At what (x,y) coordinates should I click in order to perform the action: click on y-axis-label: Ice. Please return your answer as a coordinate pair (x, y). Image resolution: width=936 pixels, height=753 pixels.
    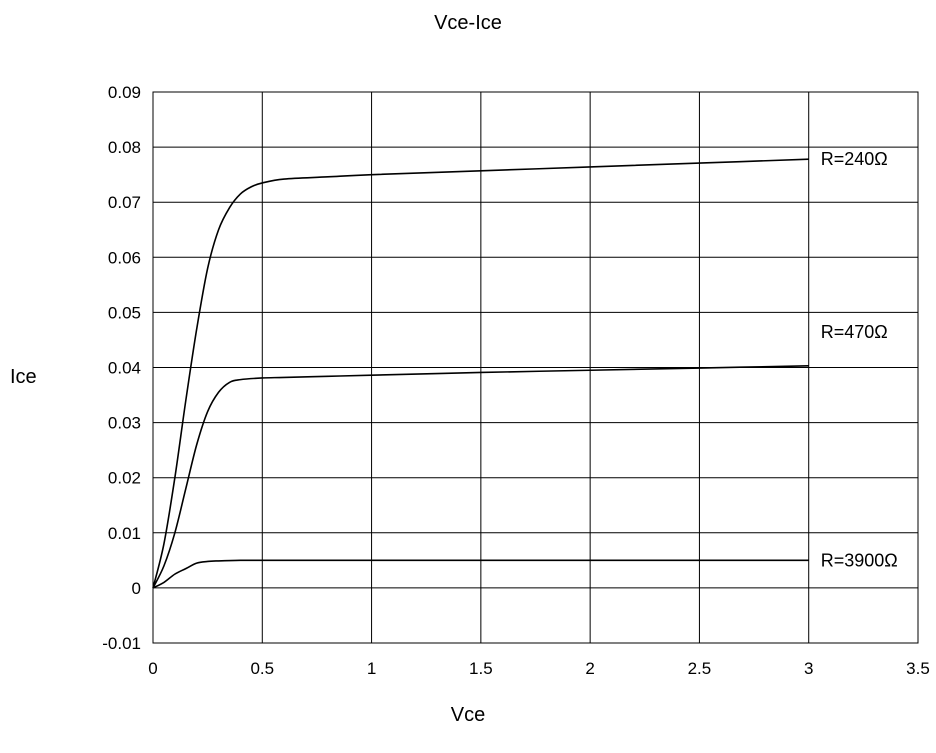
    Looking at the image, I should click on (23, 377).